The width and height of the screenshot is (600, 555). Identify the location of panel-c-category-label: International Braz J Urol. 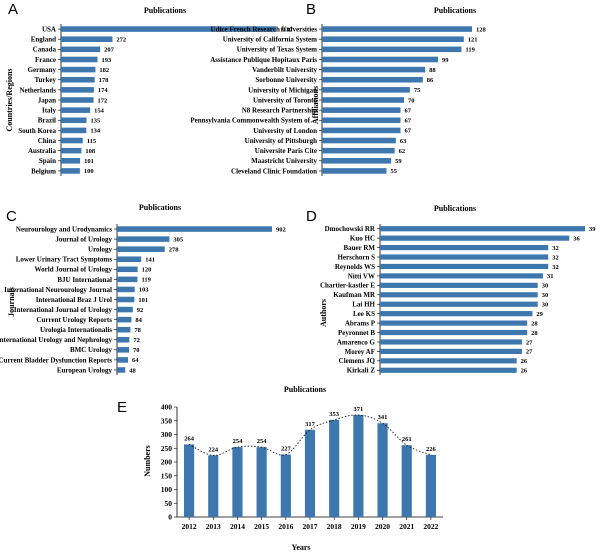
(74, 300).